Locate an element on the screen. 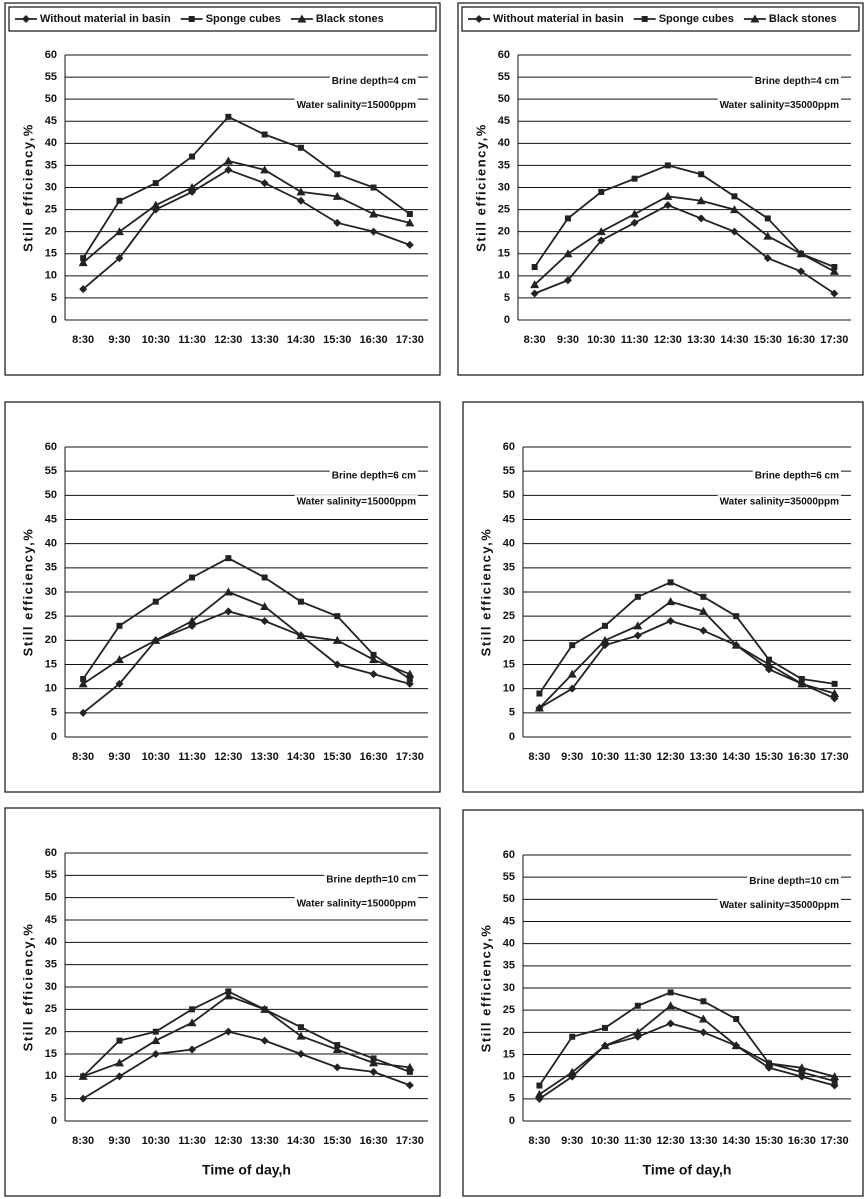 The width and height of the screenshot is (867, 1199). y-tick-label: 25 is located at coordinates (504, 209).